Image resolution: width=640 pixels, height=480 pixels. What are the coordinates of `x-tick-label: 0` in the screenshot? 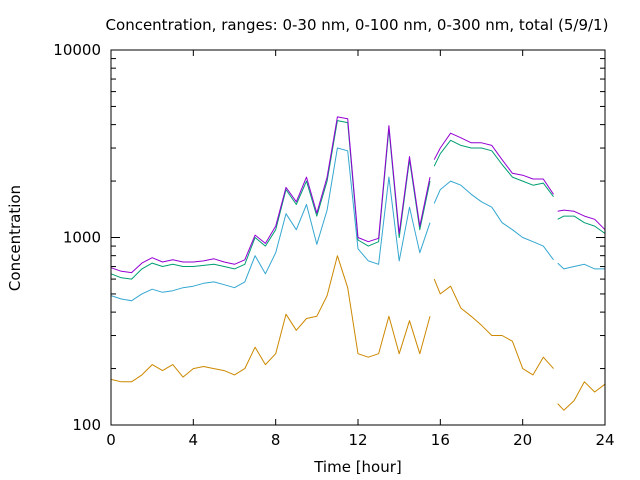 It's located at (111, 440).